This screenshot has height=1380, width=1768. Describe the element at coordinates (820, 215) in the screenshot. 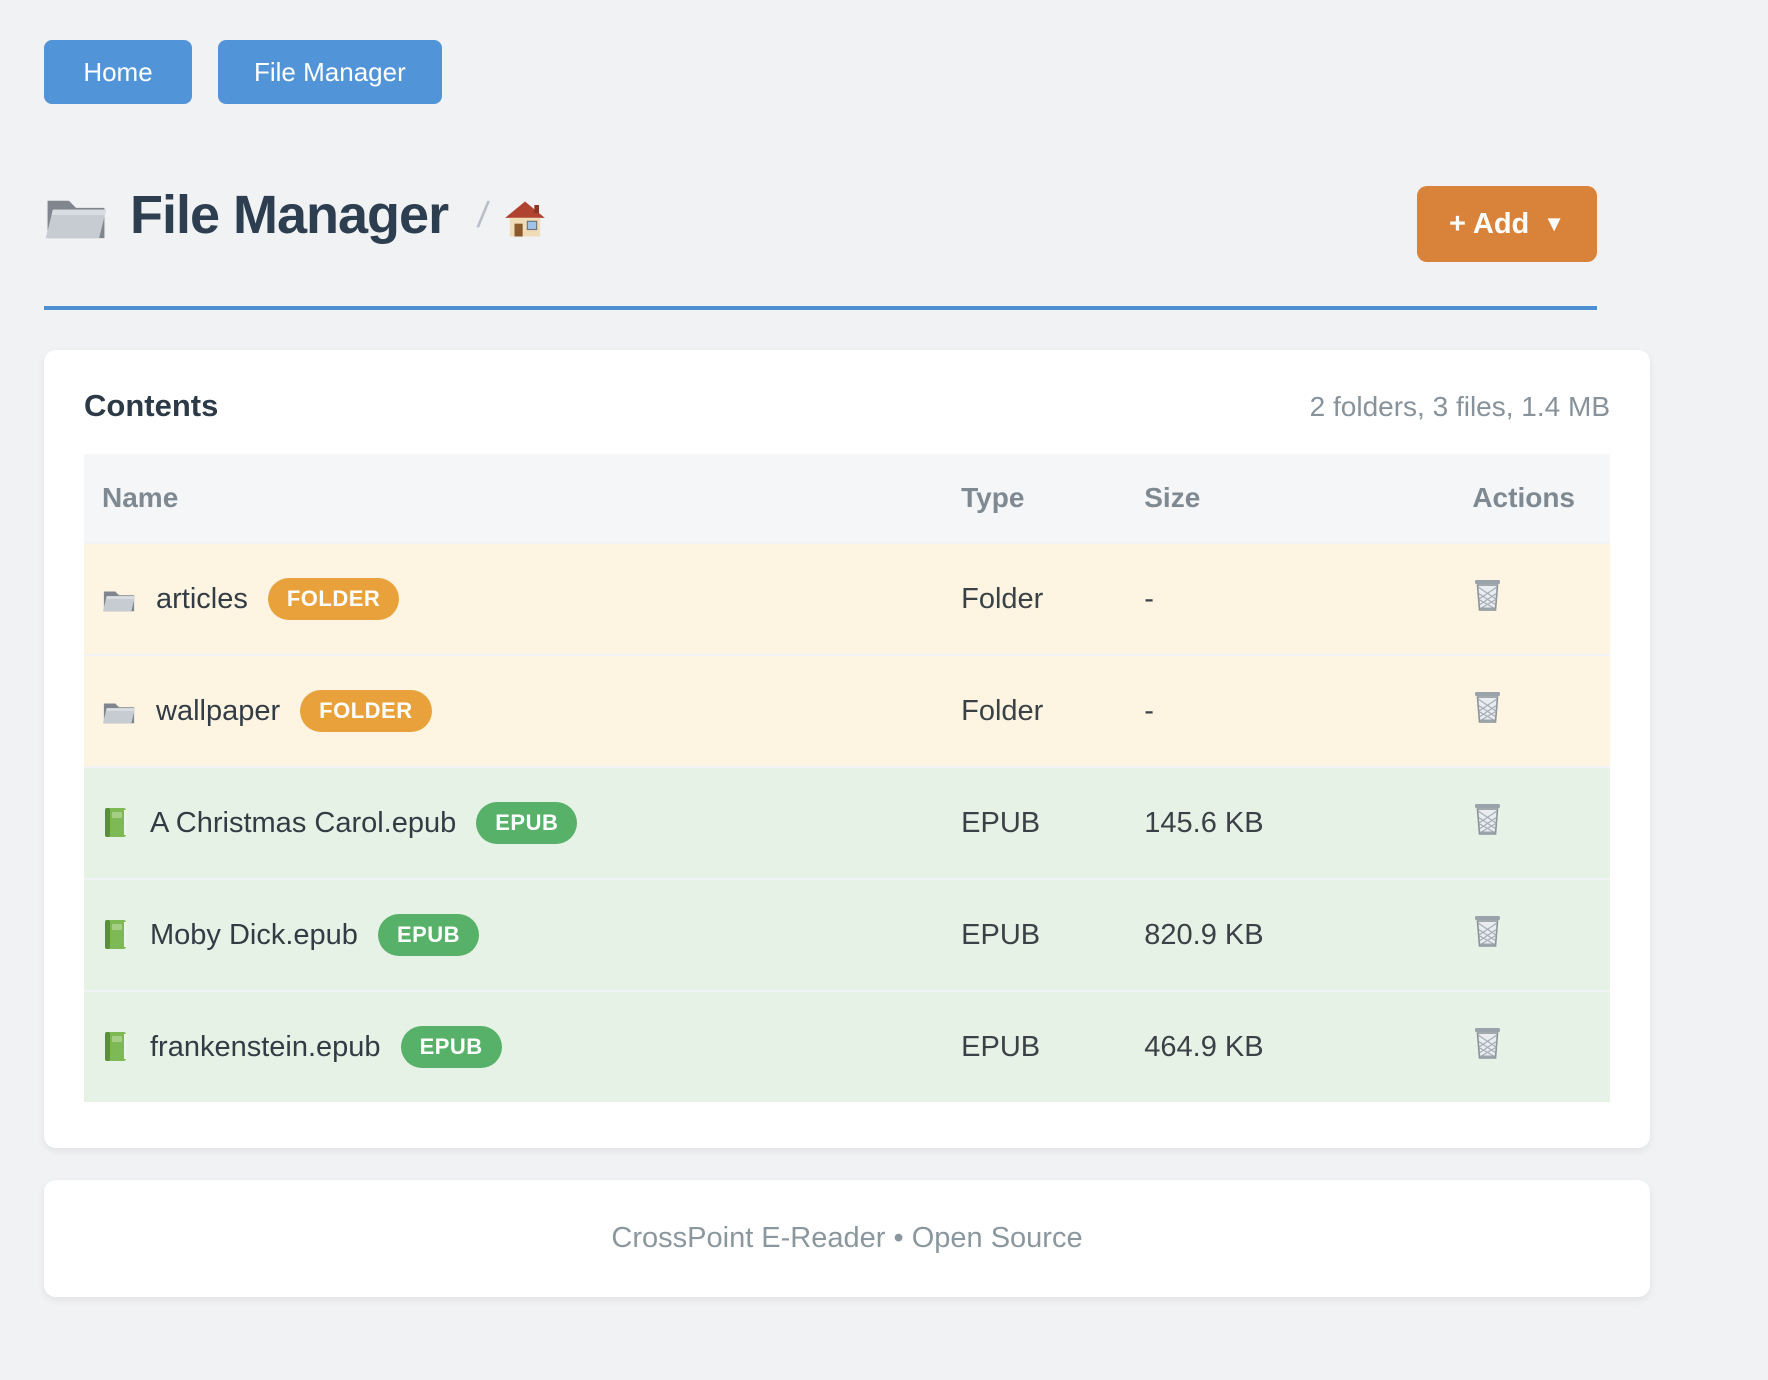

I see `title-row: File Manager /` at that location.